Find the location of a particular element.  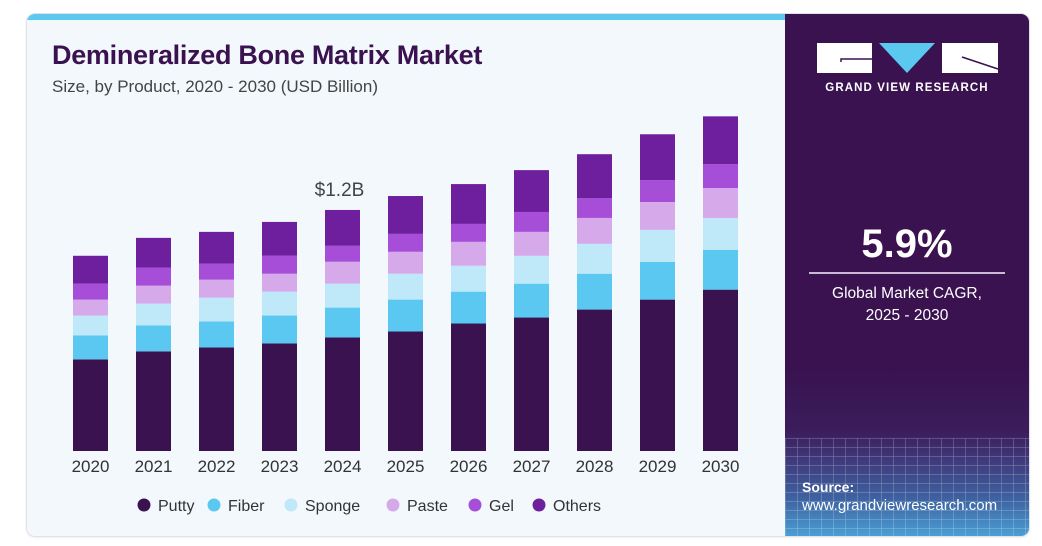

bar-putty-2021 is located at coordinates (153, 401).